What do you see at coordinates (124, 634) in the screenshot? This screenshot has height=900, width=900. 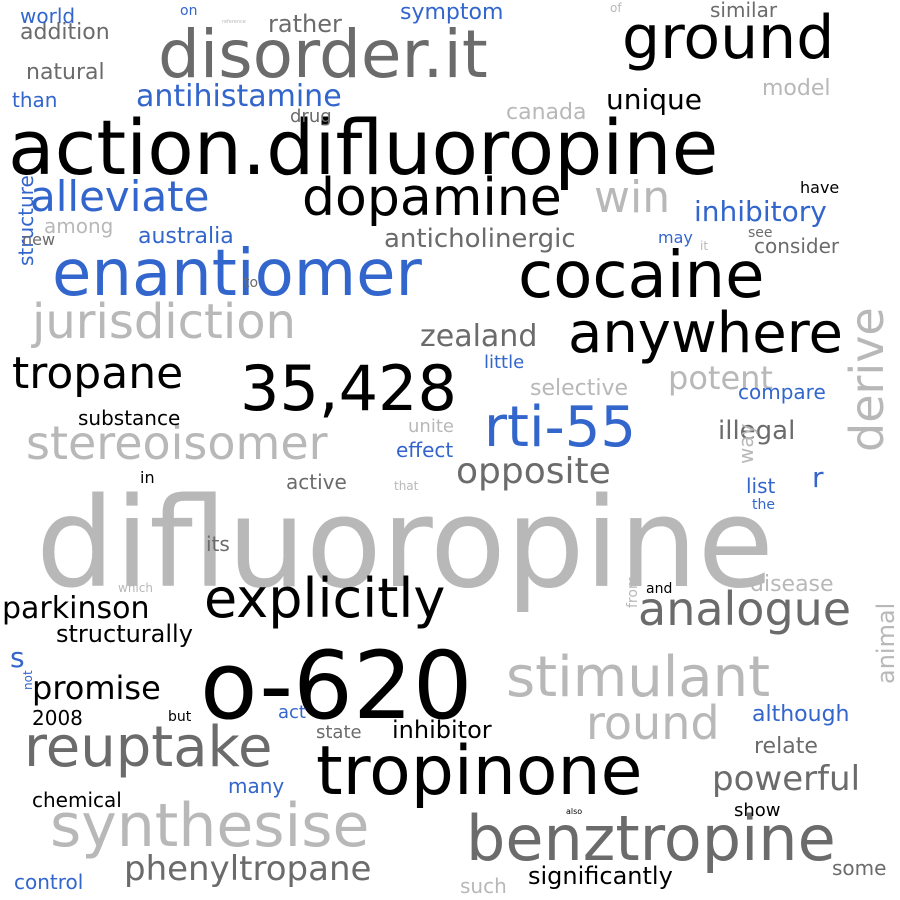 I see `word-structurally: structurally` at bounding box center [124, 634].